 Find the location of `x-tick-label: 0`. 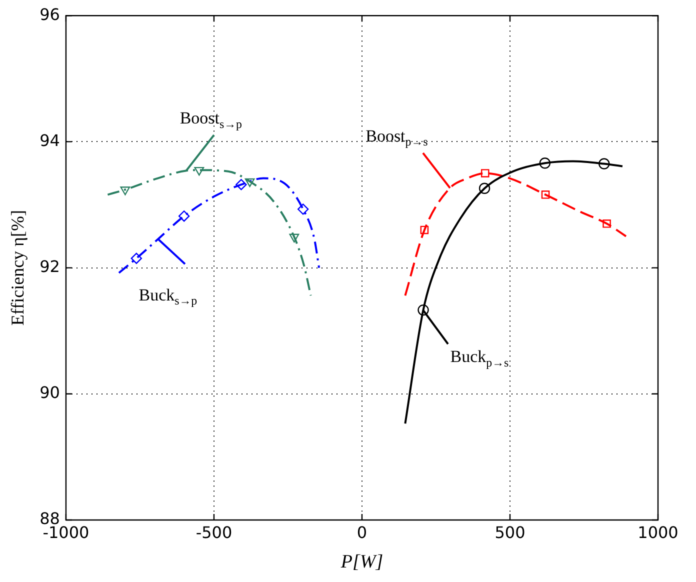

x-tick-label: 0 is located at coordinates (362, 532).